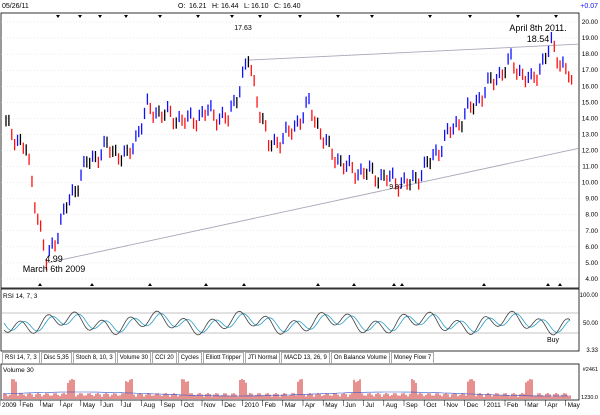 The width and height of the screenshot is (600, 415). Describe the element at coordinates (292, 6) in the screenshot. I see `header-close: 16.40` at that location.